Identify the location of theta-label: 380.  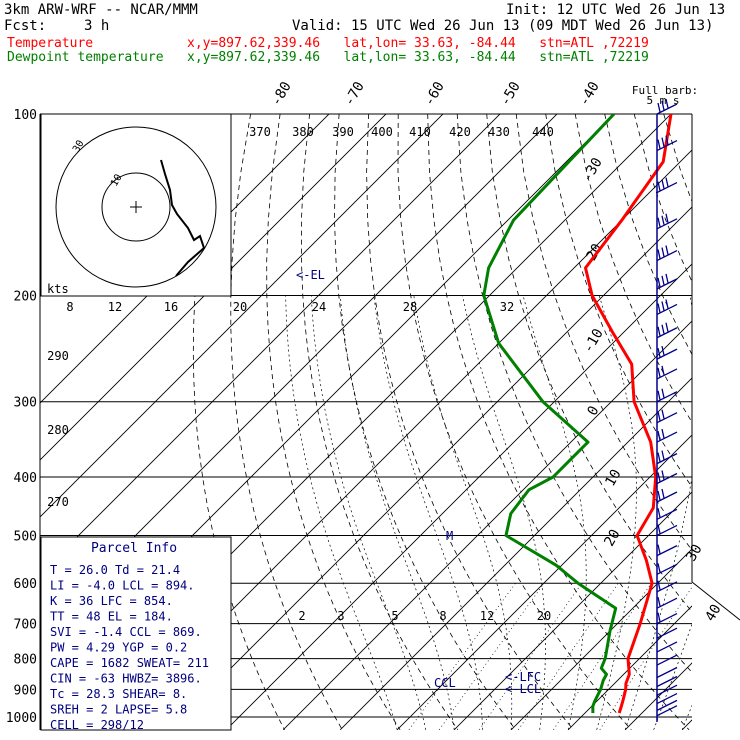
(303, 132).